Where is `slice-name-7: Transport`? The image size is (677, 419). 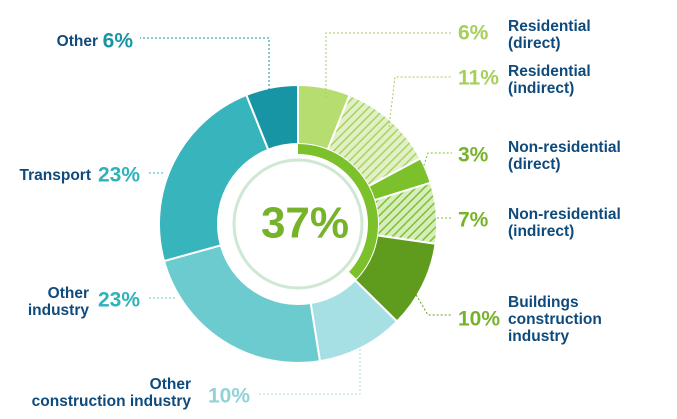
slice-name-7: Transport is located at coordinates (55, 175).